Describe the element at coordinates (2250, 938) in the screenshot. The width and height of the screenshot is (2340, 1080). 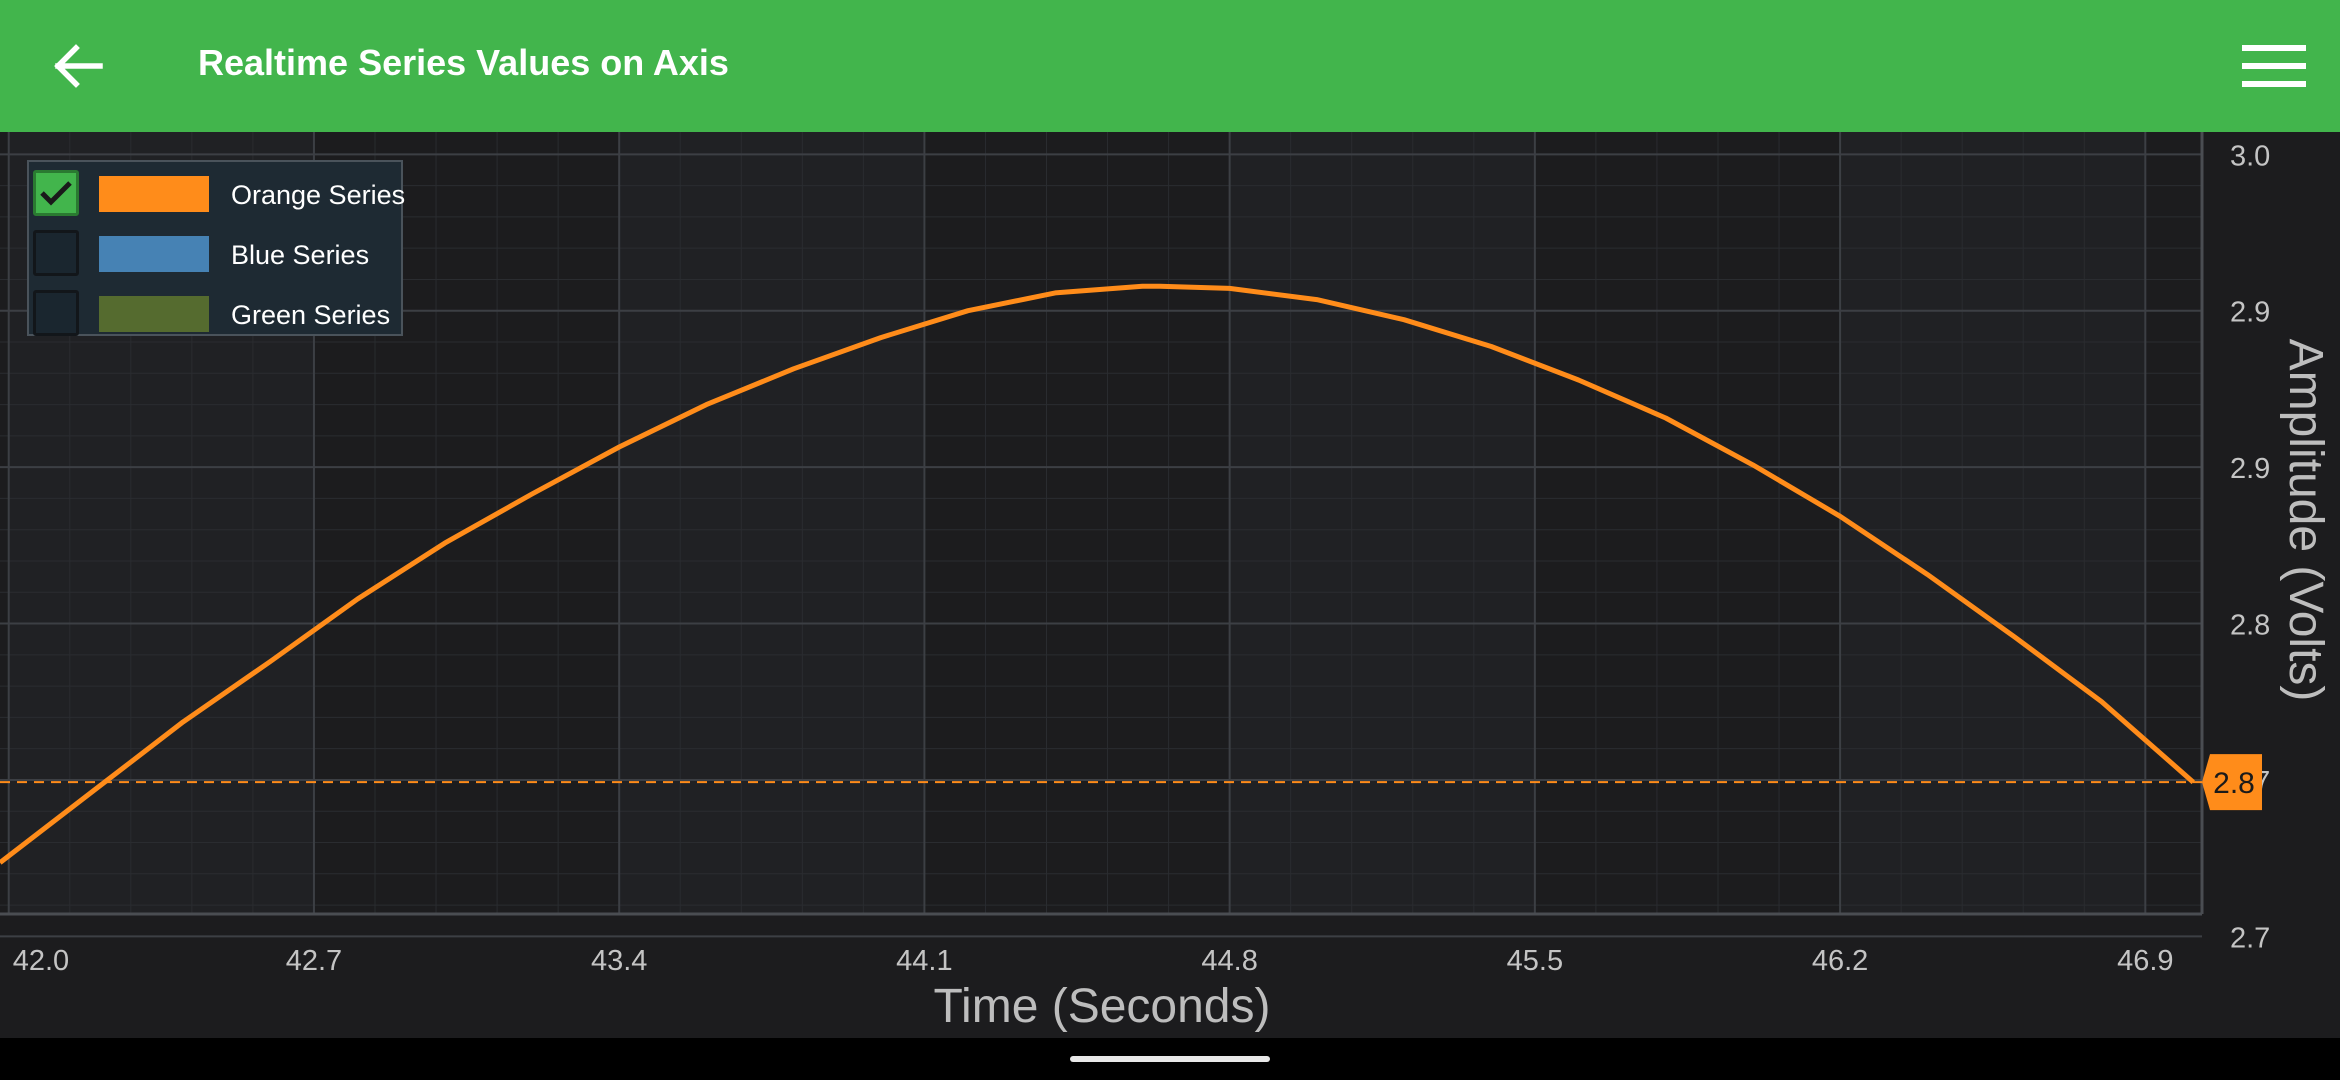
I see `y-tick-label: 2.7` at that location.